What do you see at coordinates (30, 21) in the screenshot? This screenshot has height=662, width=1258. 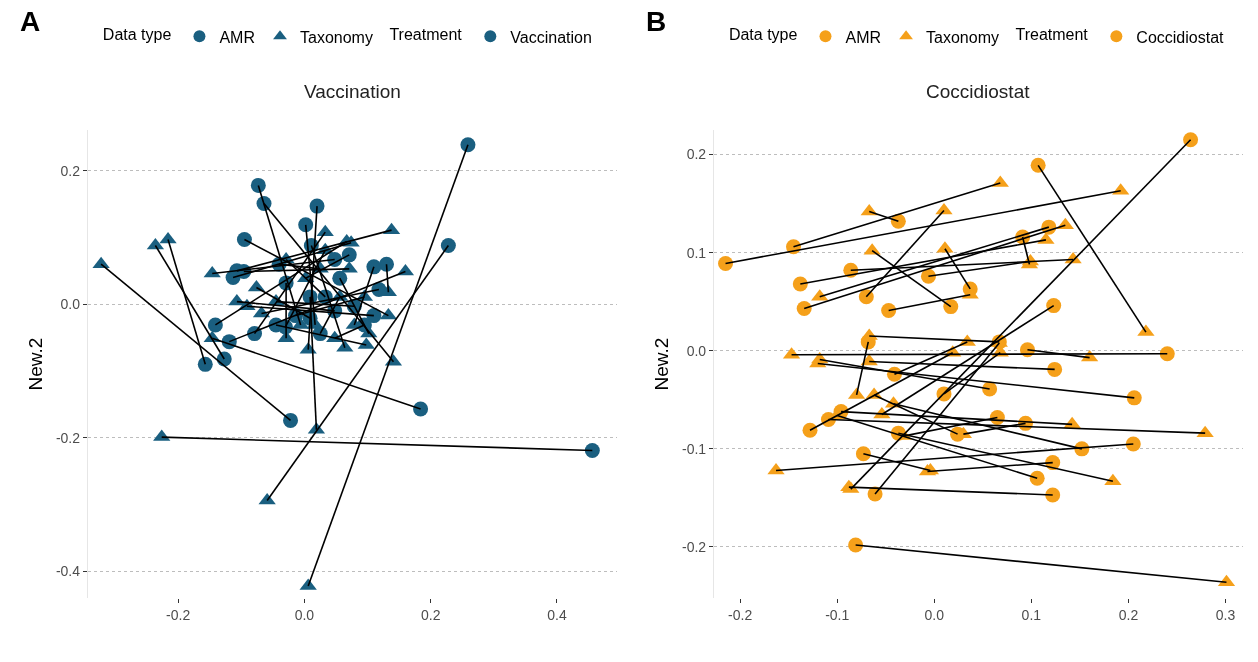 I see `text: A` at bounding box center [30, 21].